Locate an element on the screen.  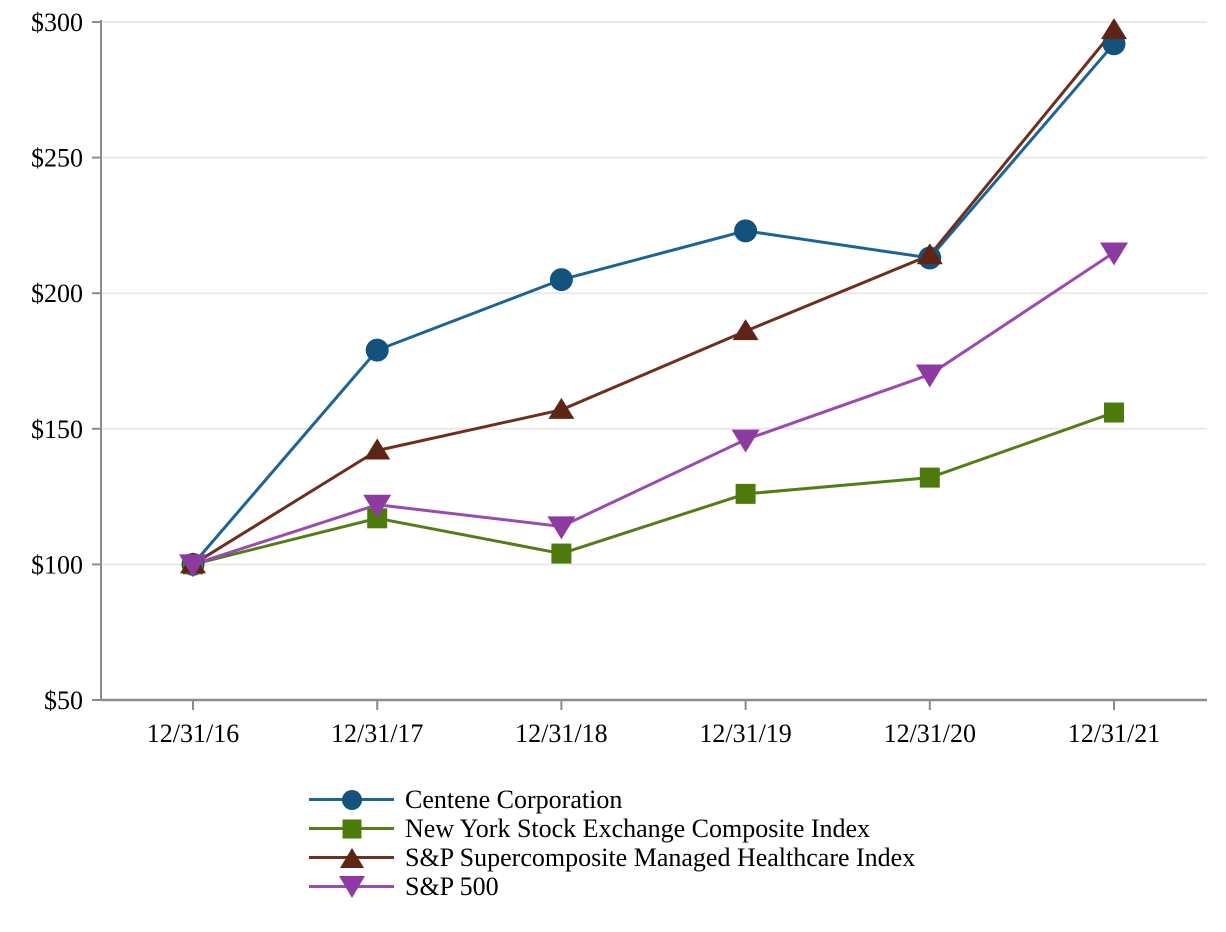
y-axis-tick-label: $300 is located at coordinates (57, 22).